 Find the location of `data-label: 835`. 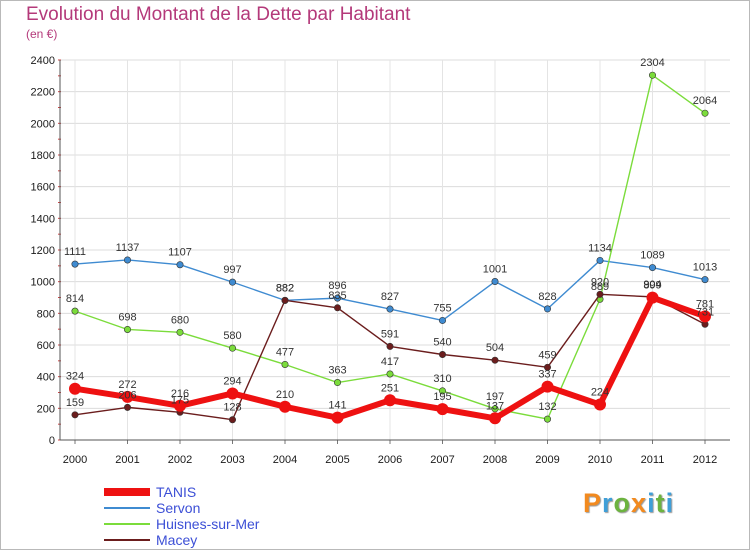

data-label: 835 is located at coordinates (337, 296).